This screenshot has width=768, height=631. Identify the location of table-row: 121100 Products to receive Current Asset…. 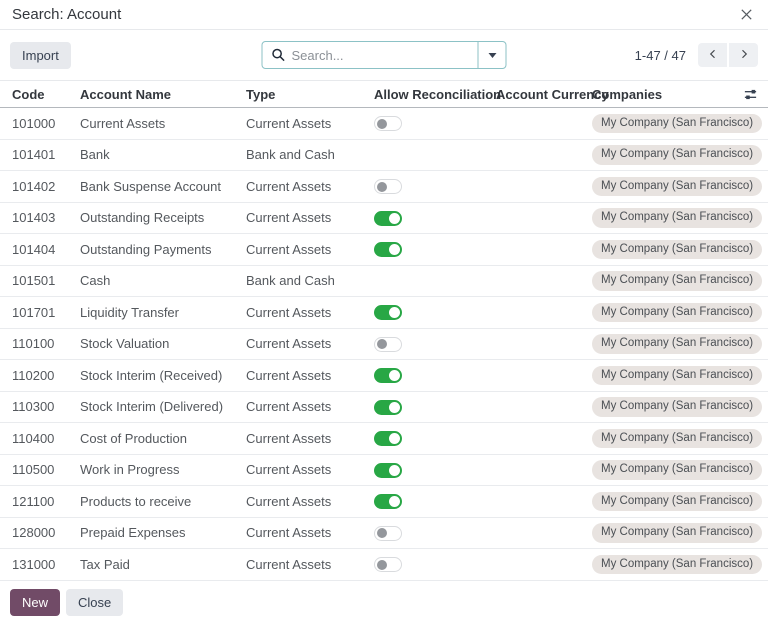
(384, 502).